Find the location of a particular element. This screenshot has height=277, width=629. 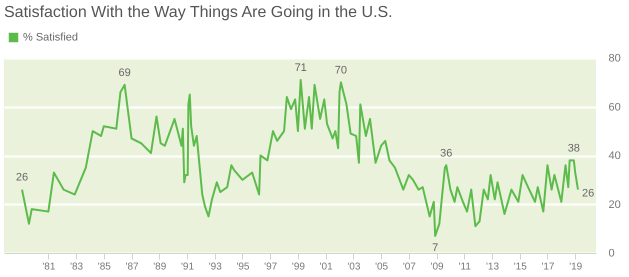

annotation: 69 is located at coordinates (124, 72).